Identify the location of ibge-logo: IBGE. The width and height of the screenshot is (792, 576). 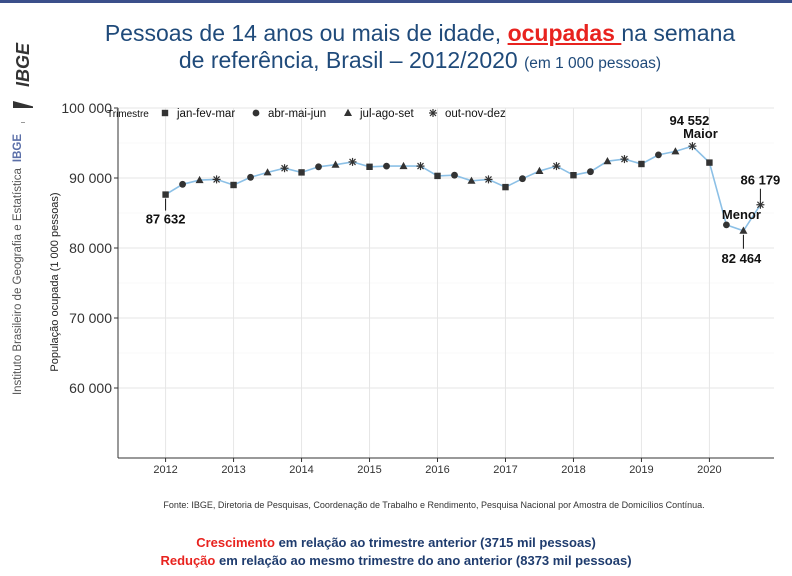
(23, 75).